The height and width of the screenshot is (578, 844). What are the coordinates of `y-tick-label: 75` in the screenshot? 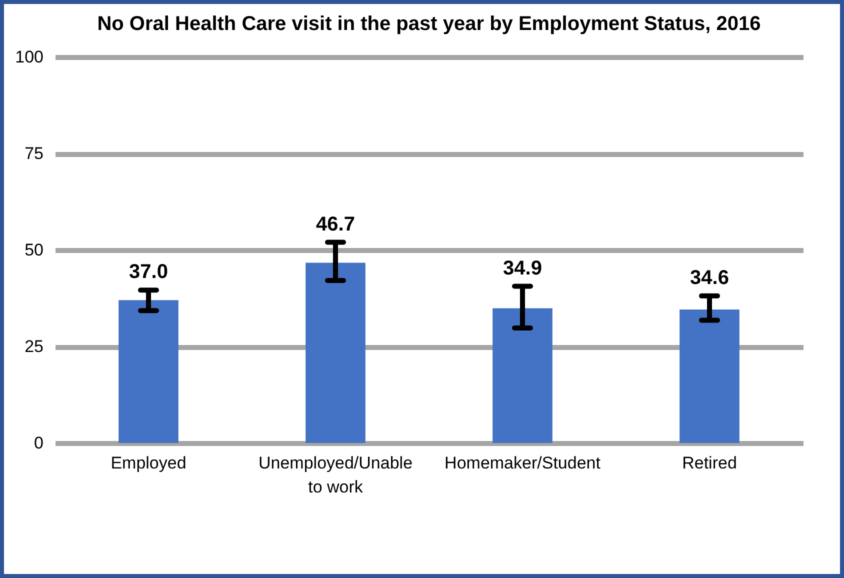 It's located at (34, 153).